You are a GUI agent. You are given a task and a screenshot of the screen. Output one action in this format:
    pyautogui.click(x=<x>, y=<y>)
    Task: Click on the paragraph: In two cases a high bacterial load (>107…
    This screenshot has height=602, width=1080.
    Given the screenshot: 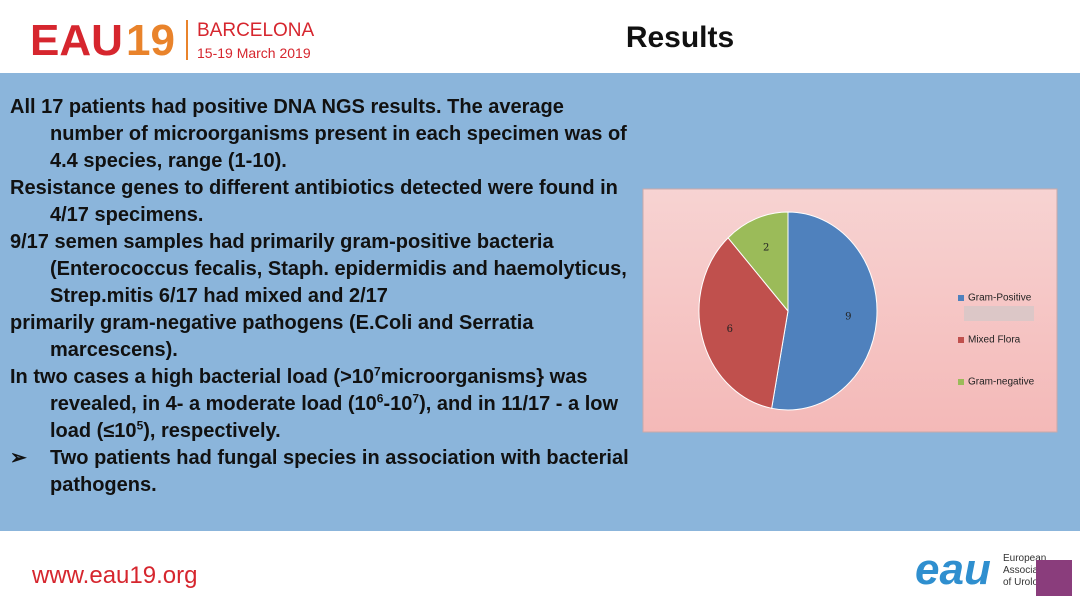 What is the action you would take?
    pyautogui.click(x=320, y=404)
    